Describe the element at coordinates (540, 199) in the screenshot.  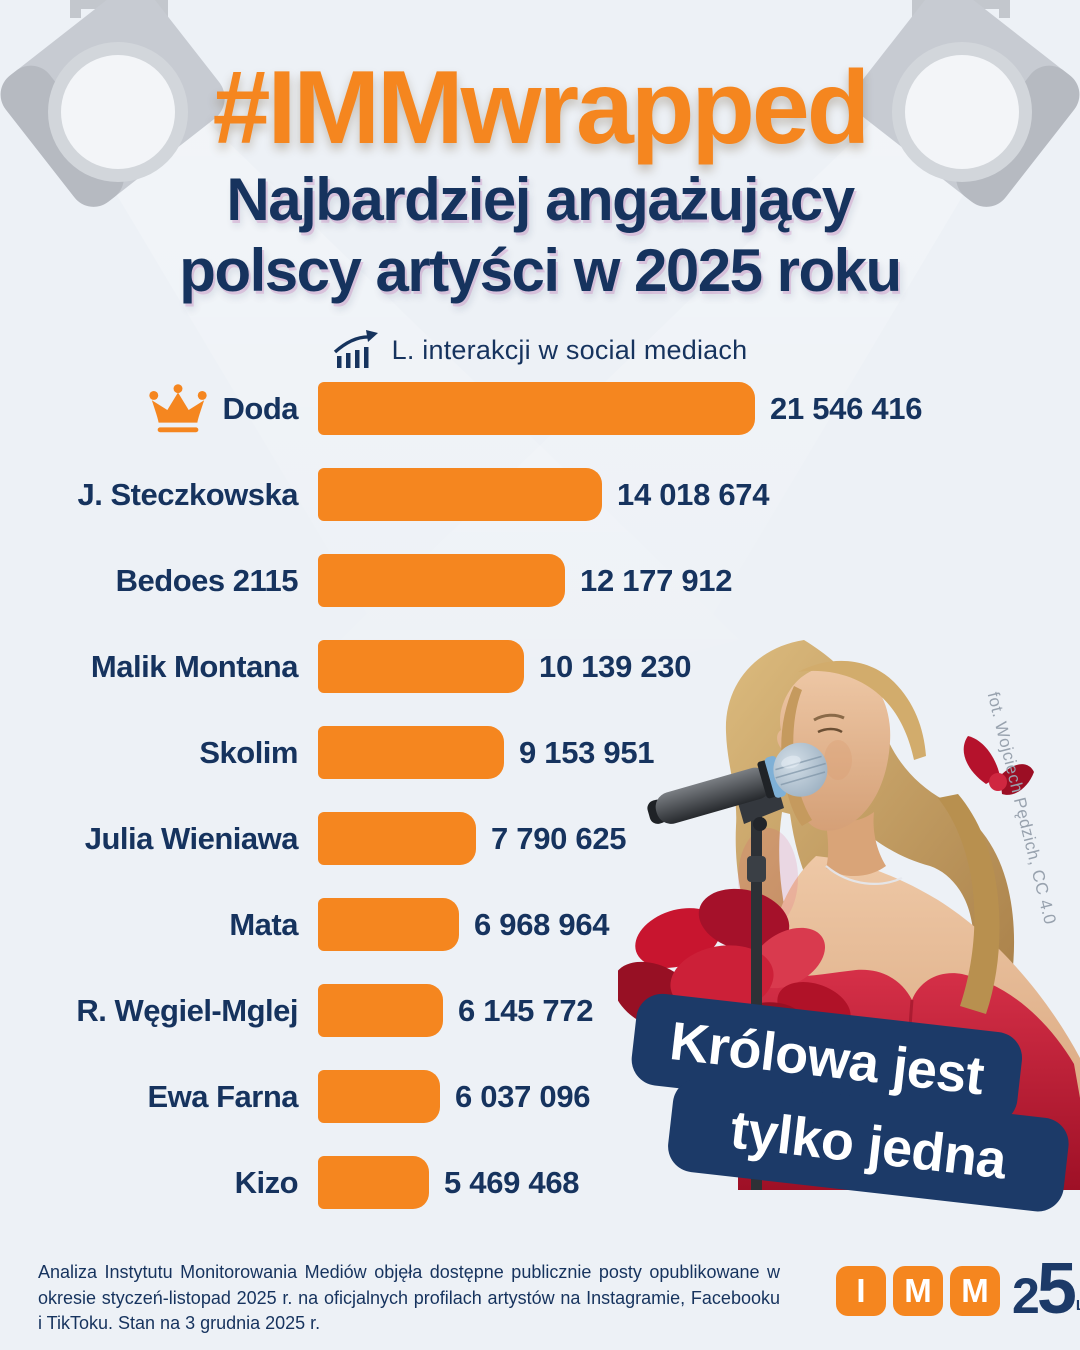
I see `page-subtitle-line1: Najbardziej angażujący` at that location.